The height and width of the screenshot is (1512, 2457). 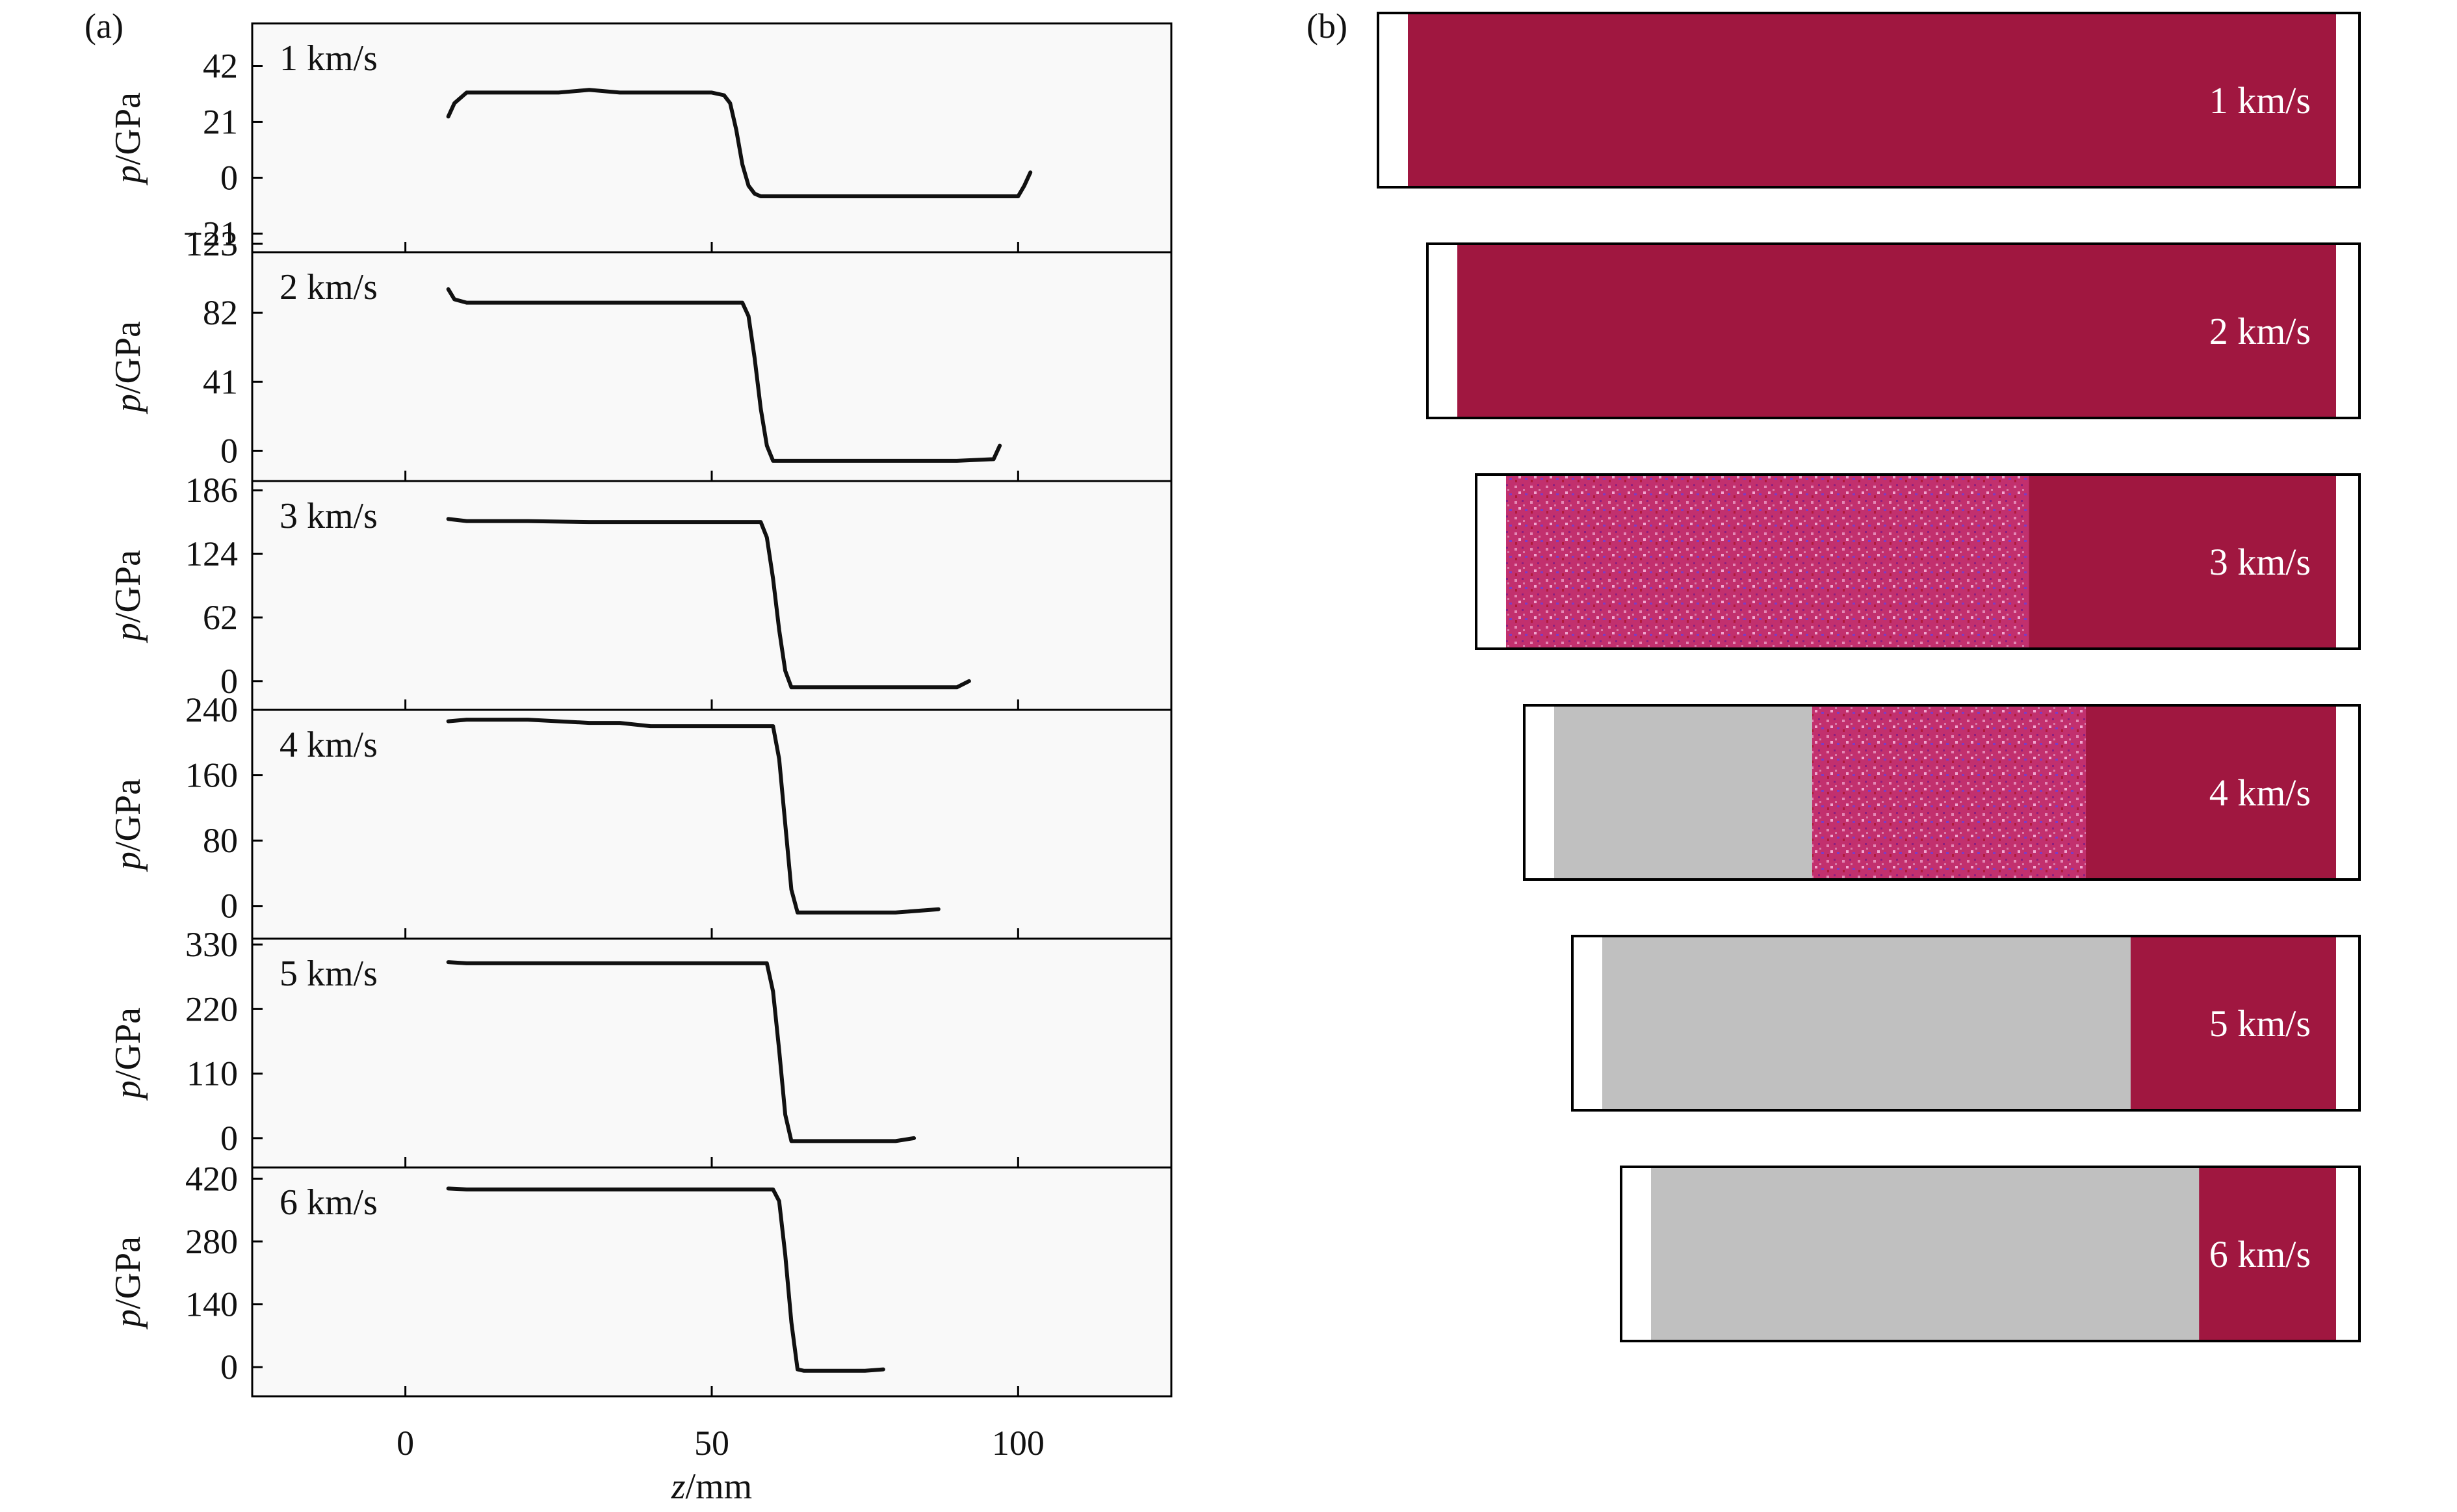 I want to click on pressure-plot-4: 0 80 160 240 4 km/s p/GPa, so click(x=641, y=815).